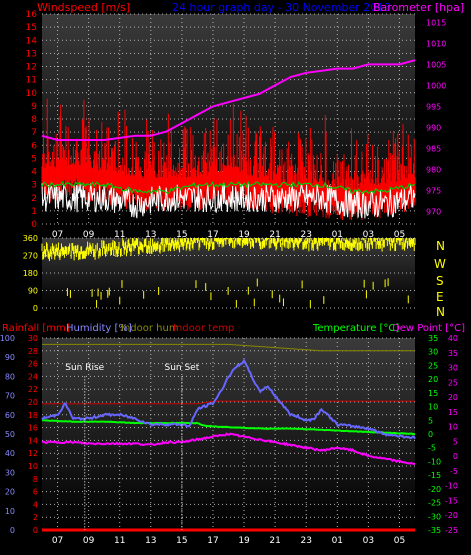 This screenshot has width=471, height=555. What do you see at coordinates (428, 328) in the screenshot?
I see `dew-point-label: Dew Point [°C]` at bounding box center [428, 328].